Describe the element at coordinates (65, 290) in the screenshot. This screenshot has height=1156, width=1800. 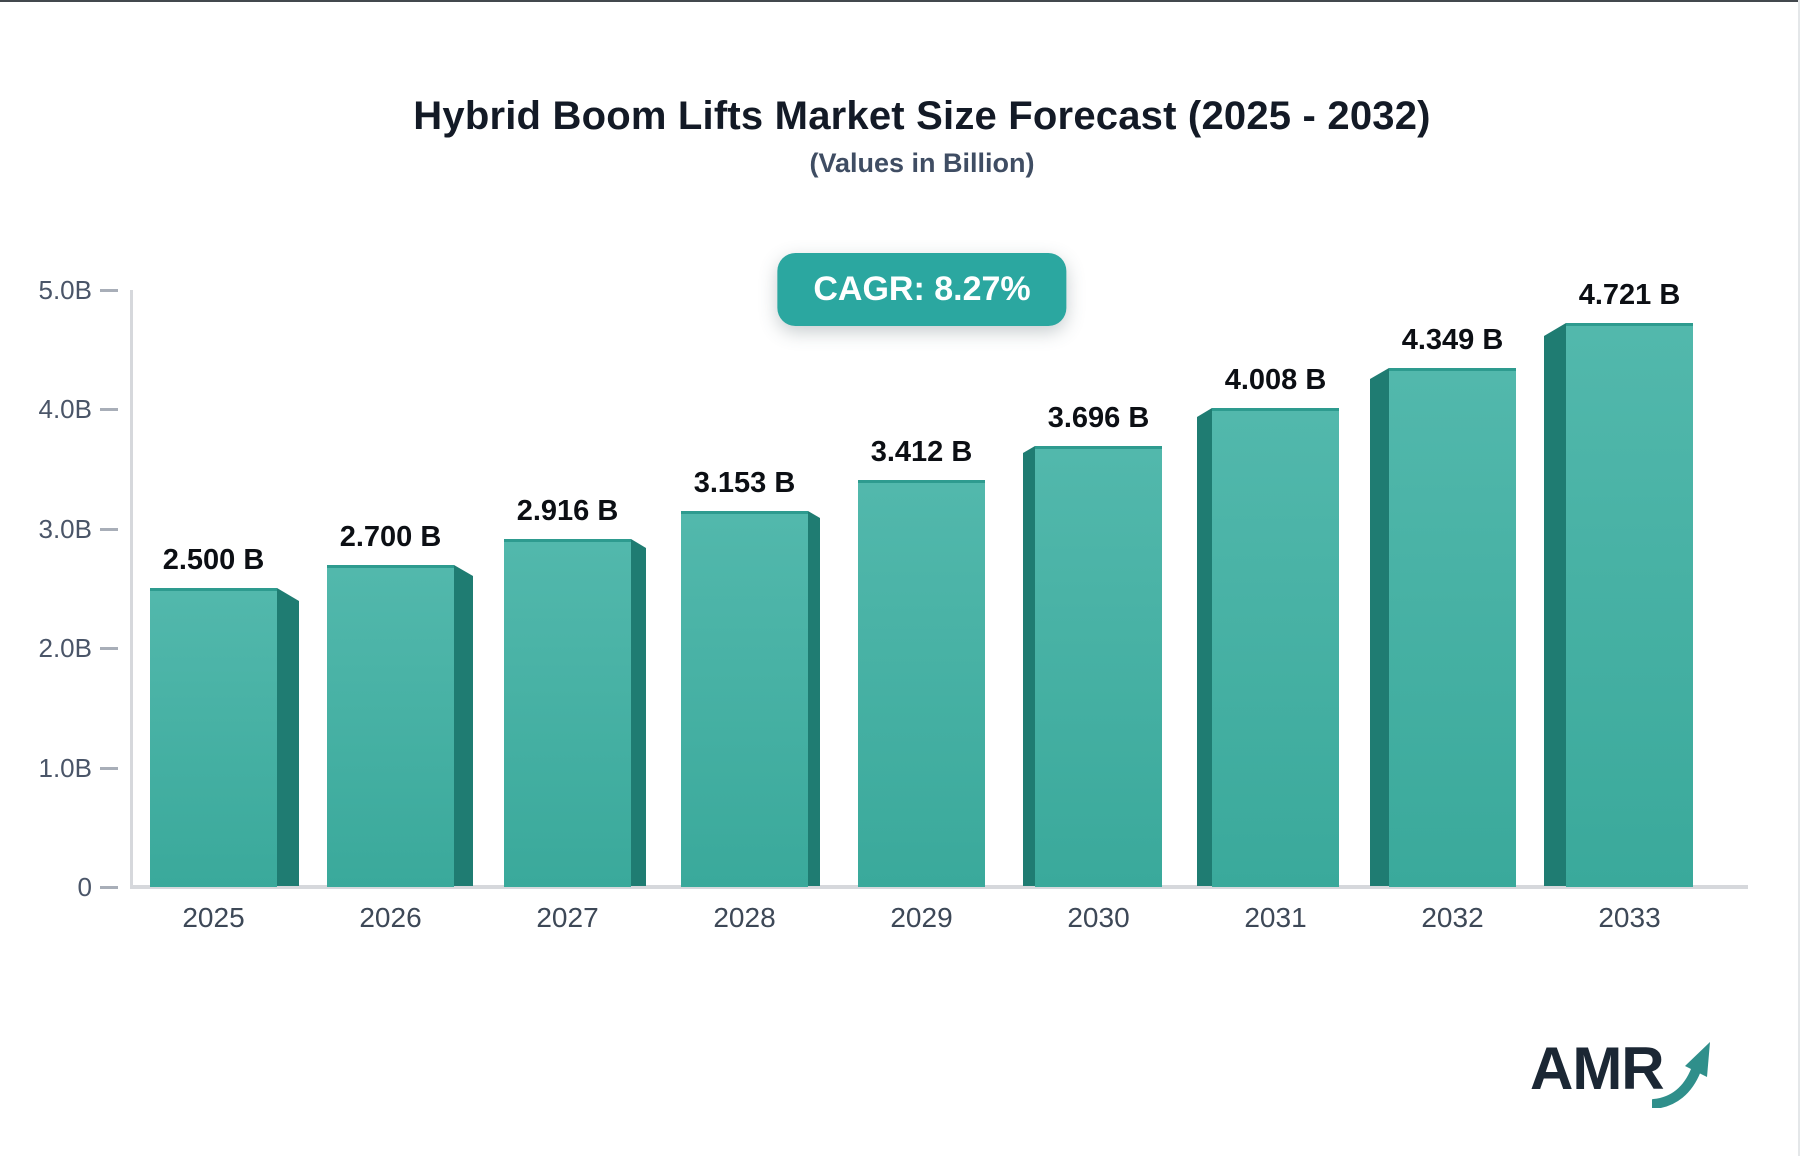
I see `y-tick-label: 5.0B` at that location.